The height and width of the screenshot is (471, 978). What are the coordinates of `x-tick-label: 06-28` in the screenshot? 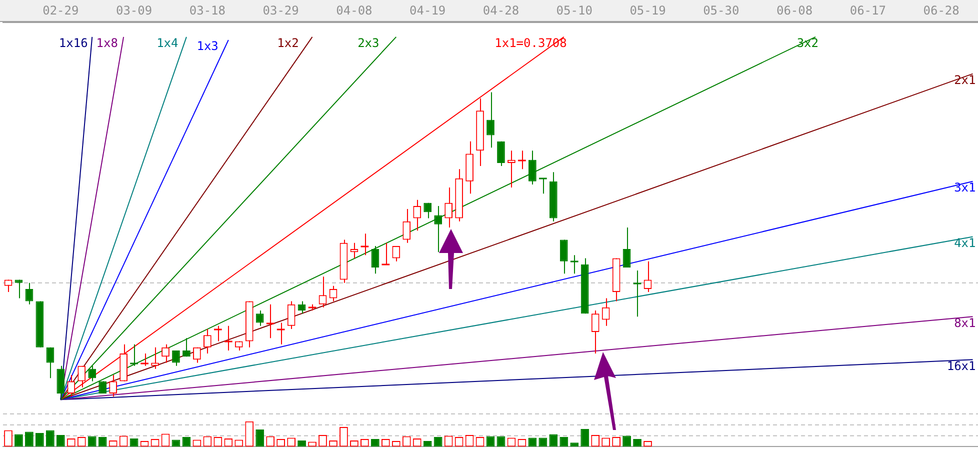 It's located at (941, 10).